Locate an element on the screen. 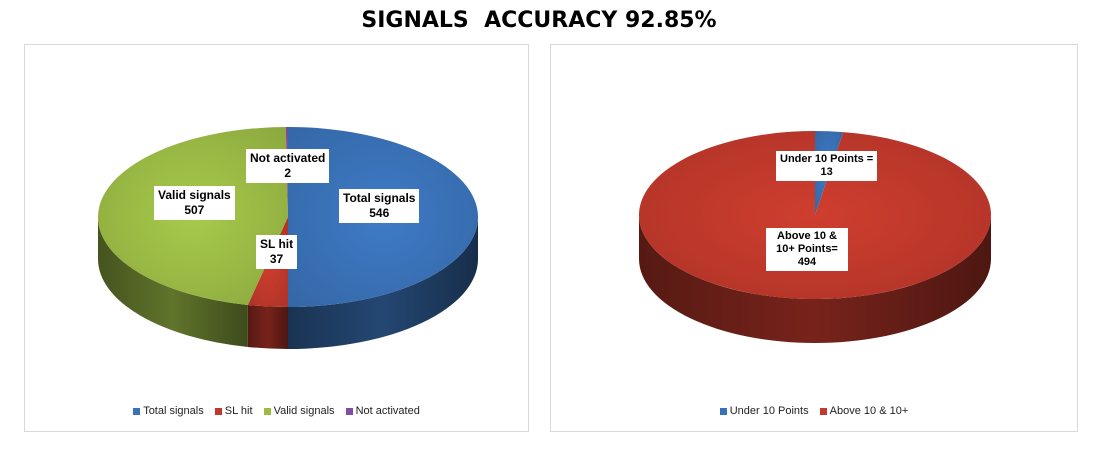 The height and width of the screenshot is (460, 1100). data-label-total-signals: Total signals 546 is located at coordinates (379, 206).